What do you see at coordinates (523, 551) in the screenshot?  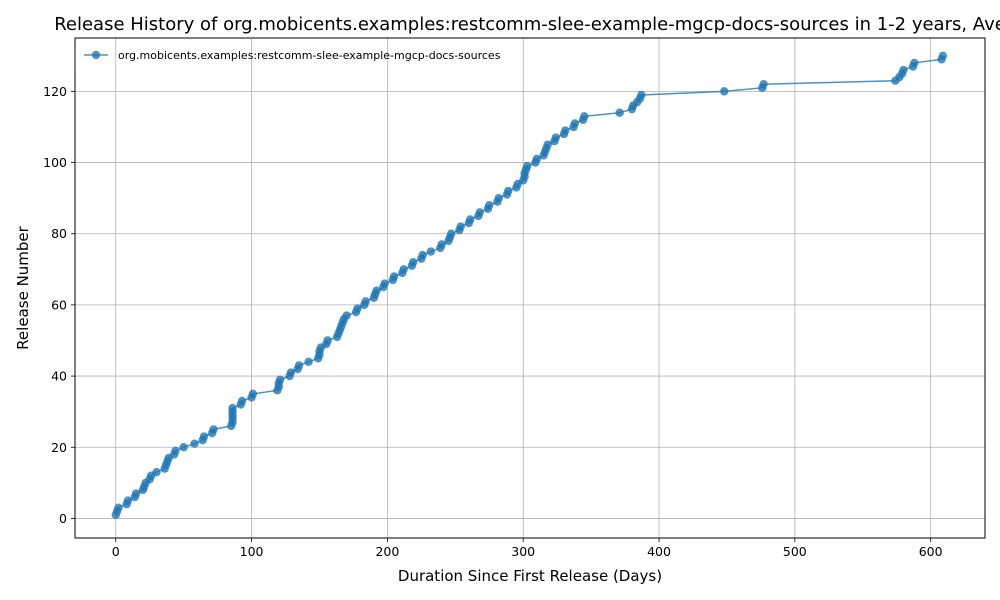 I see `x-tick-label: 300` at bounding box center [523, 551].